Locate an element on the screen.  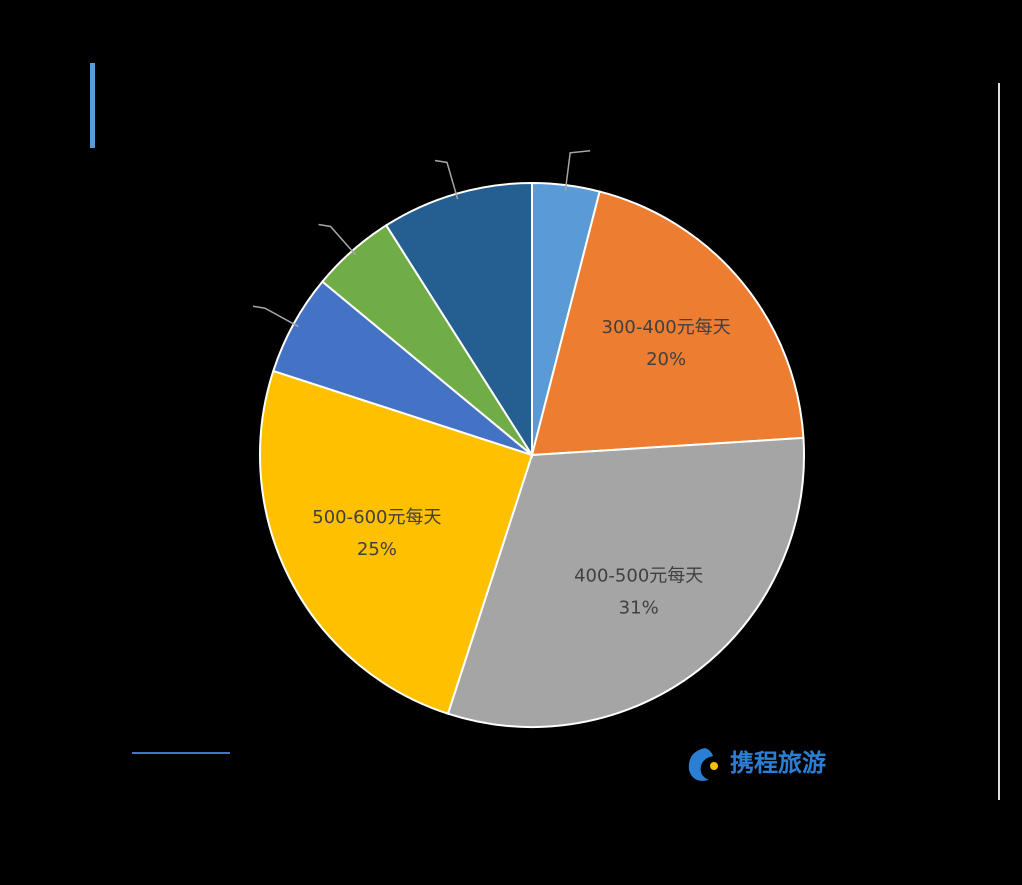
slice-label: 500-600元每天 is located at coordinates (376, 517).